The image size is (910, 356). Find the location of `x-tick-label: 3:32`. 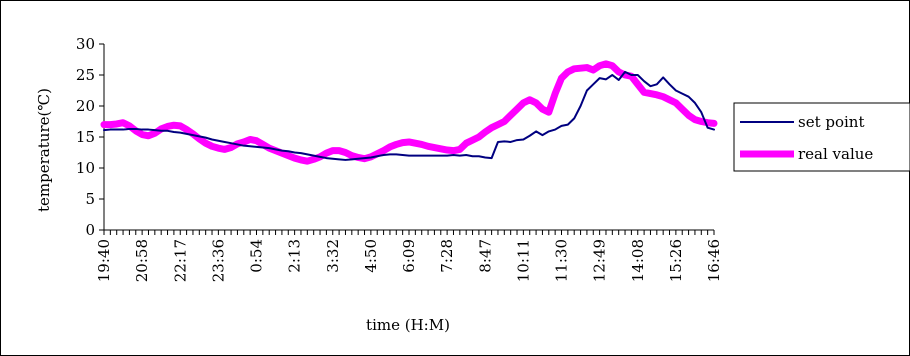

x-tick-label: 3:32 is located at coordinates (333, 256).